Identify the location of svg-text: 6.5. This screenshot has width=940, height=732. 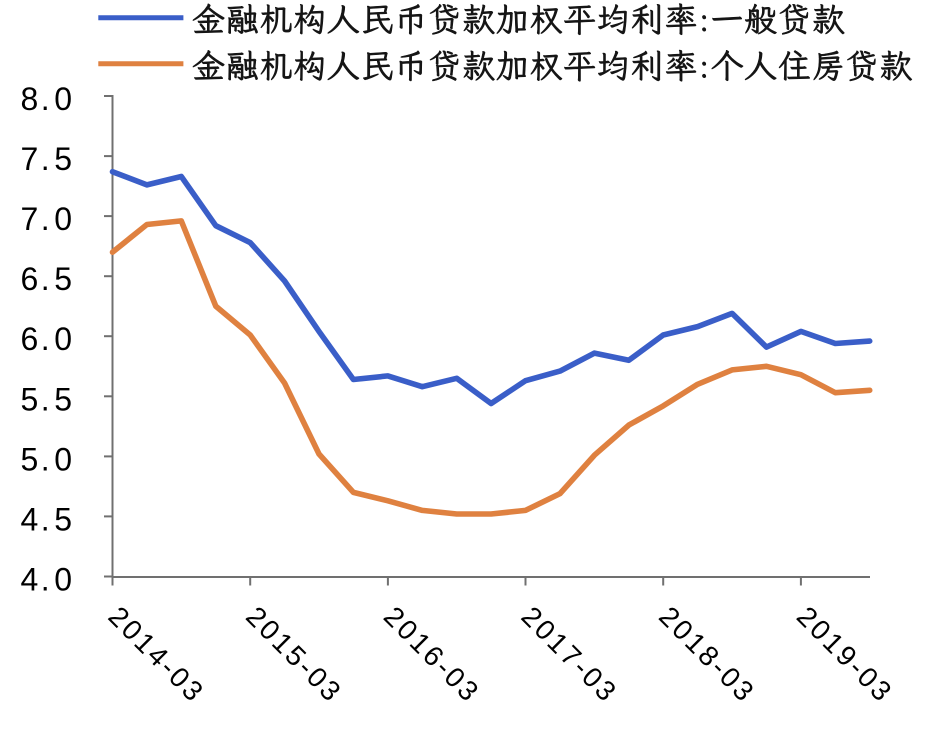
(48, 279).